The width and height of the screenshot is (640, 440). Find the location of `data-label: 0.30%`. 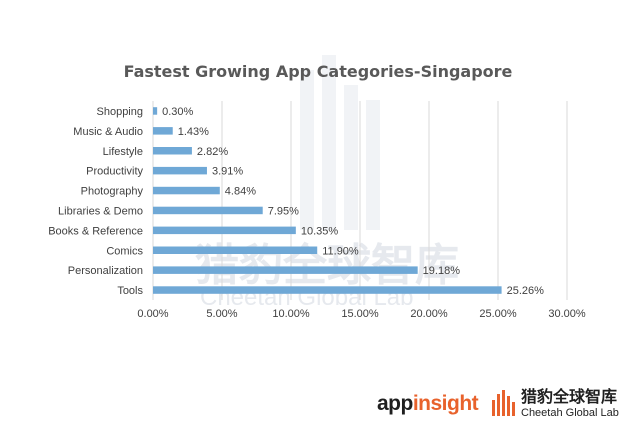

data-label: 0.30% is located at coordinates (177, 112).